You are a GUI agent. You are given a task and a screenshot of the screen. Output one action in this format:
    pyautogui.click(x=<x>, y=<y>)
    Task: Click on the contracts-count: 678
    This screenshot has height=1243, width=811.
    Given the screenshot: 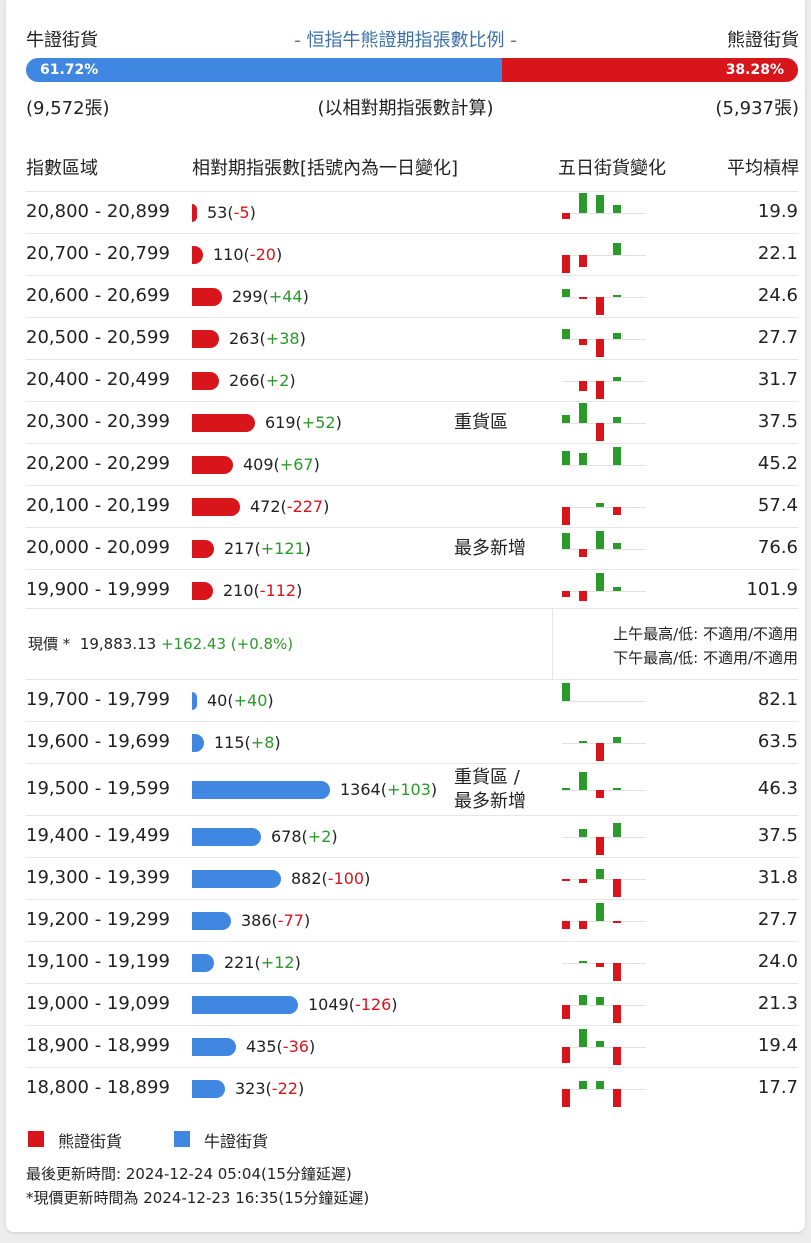 What is the action you would take?
    pyautogui.click(x=286, y=836)
    